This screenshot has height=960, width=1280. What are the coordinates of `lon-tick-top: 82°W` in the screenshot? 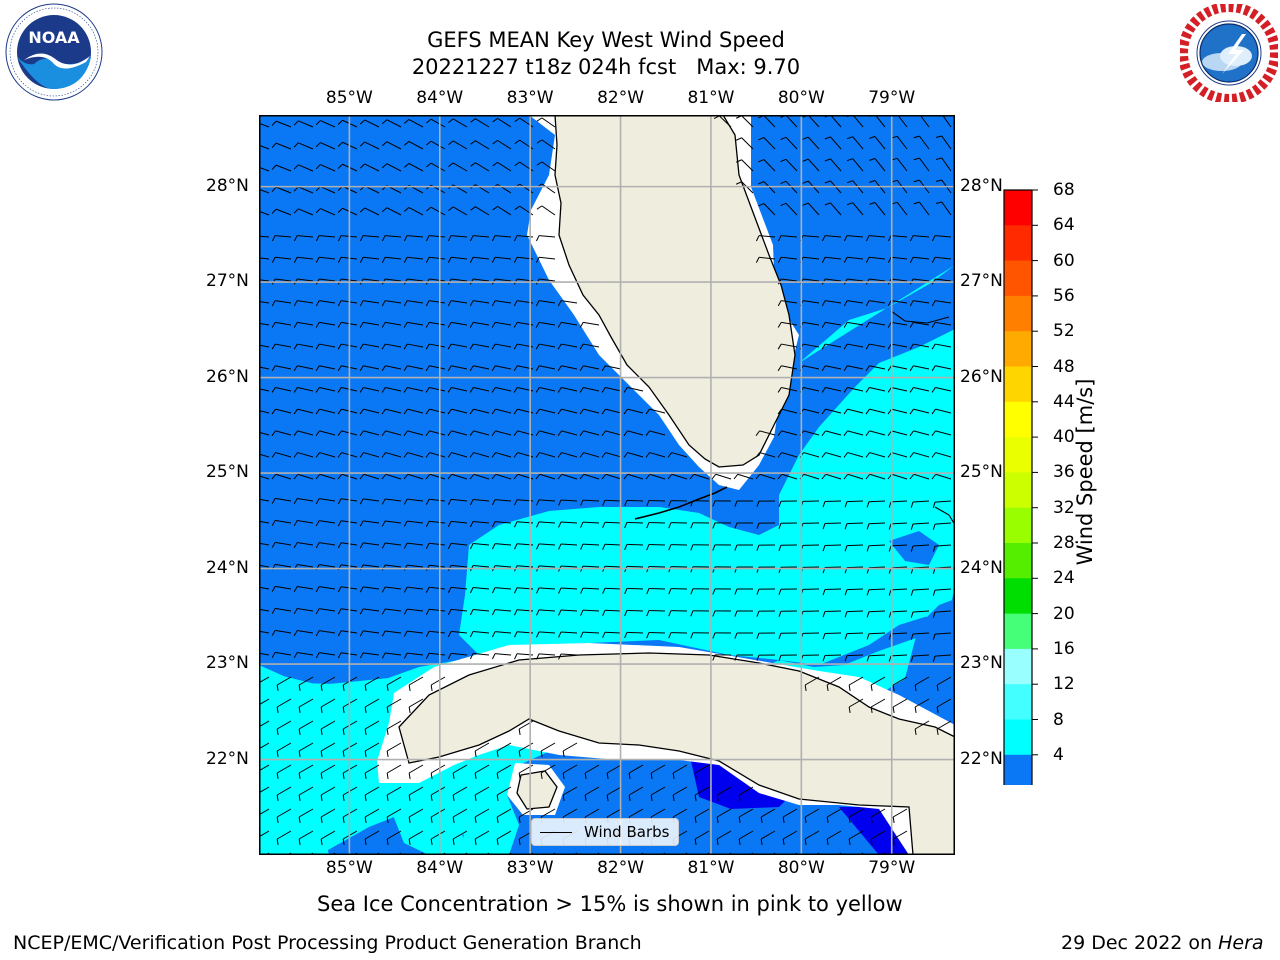 It's located at (621, 98).